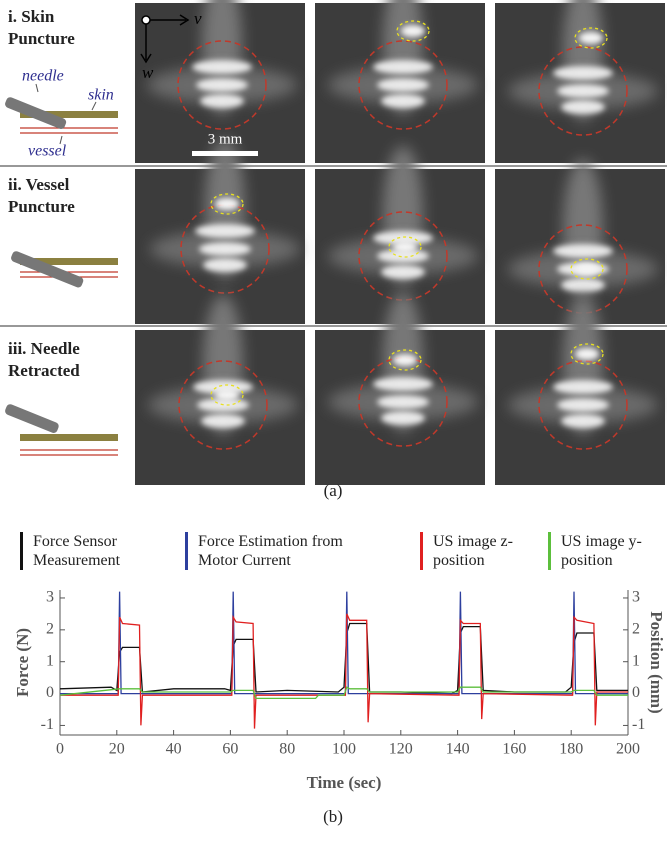 This screenshot has width=667, height=854. I want to click on row-label: Retracted, so click(44, 370).